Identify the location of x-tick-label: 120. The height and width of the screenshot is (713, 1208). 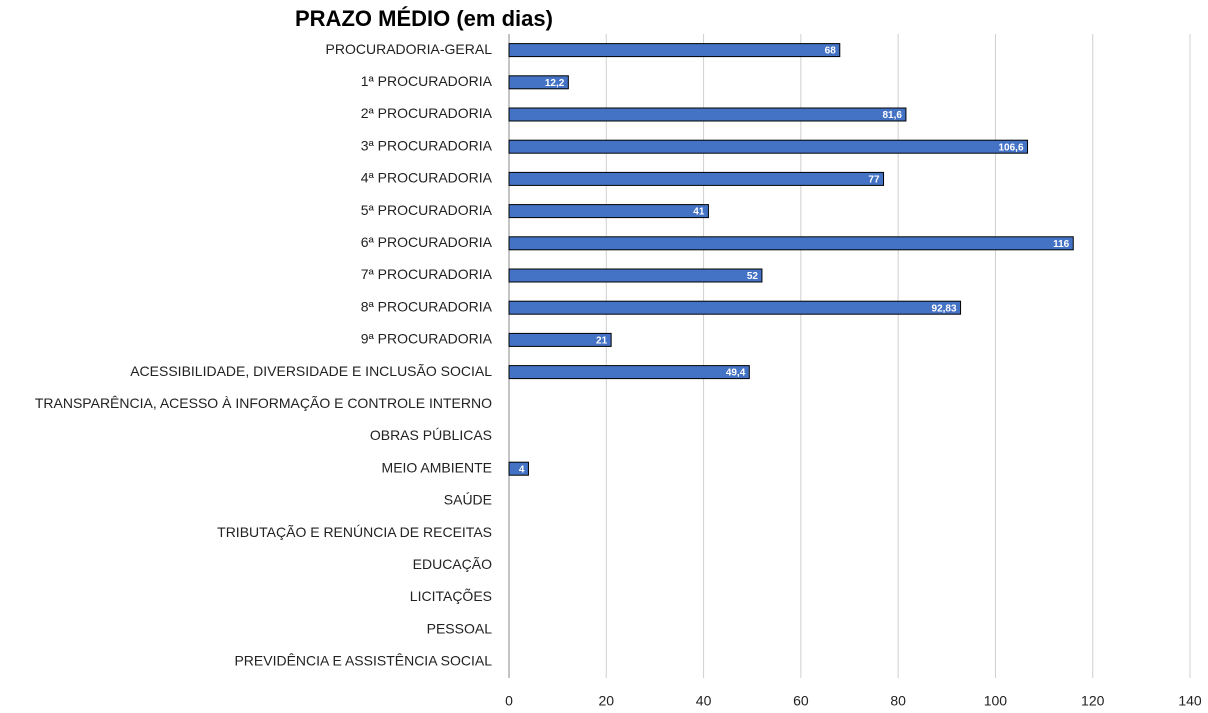
(1093, 701).